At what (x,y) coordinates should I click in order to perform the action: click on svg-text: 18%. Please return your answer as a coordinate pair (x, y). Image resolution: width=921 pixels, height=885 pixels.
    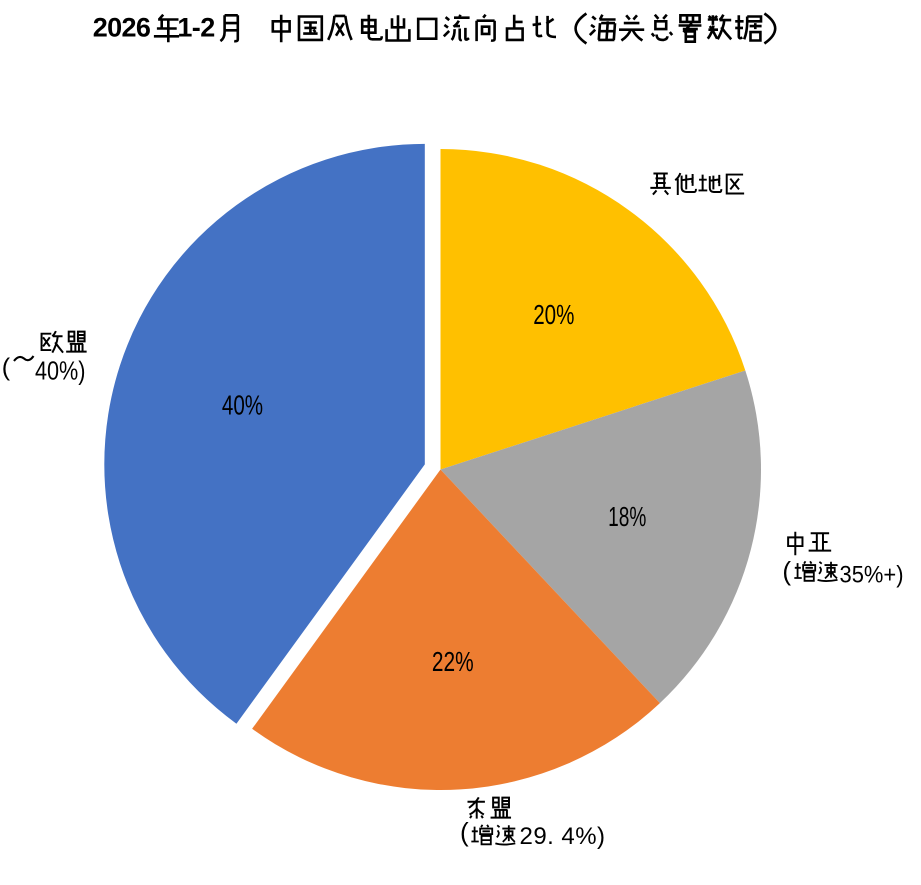
    Looking at the image, I should click on (627, 516).